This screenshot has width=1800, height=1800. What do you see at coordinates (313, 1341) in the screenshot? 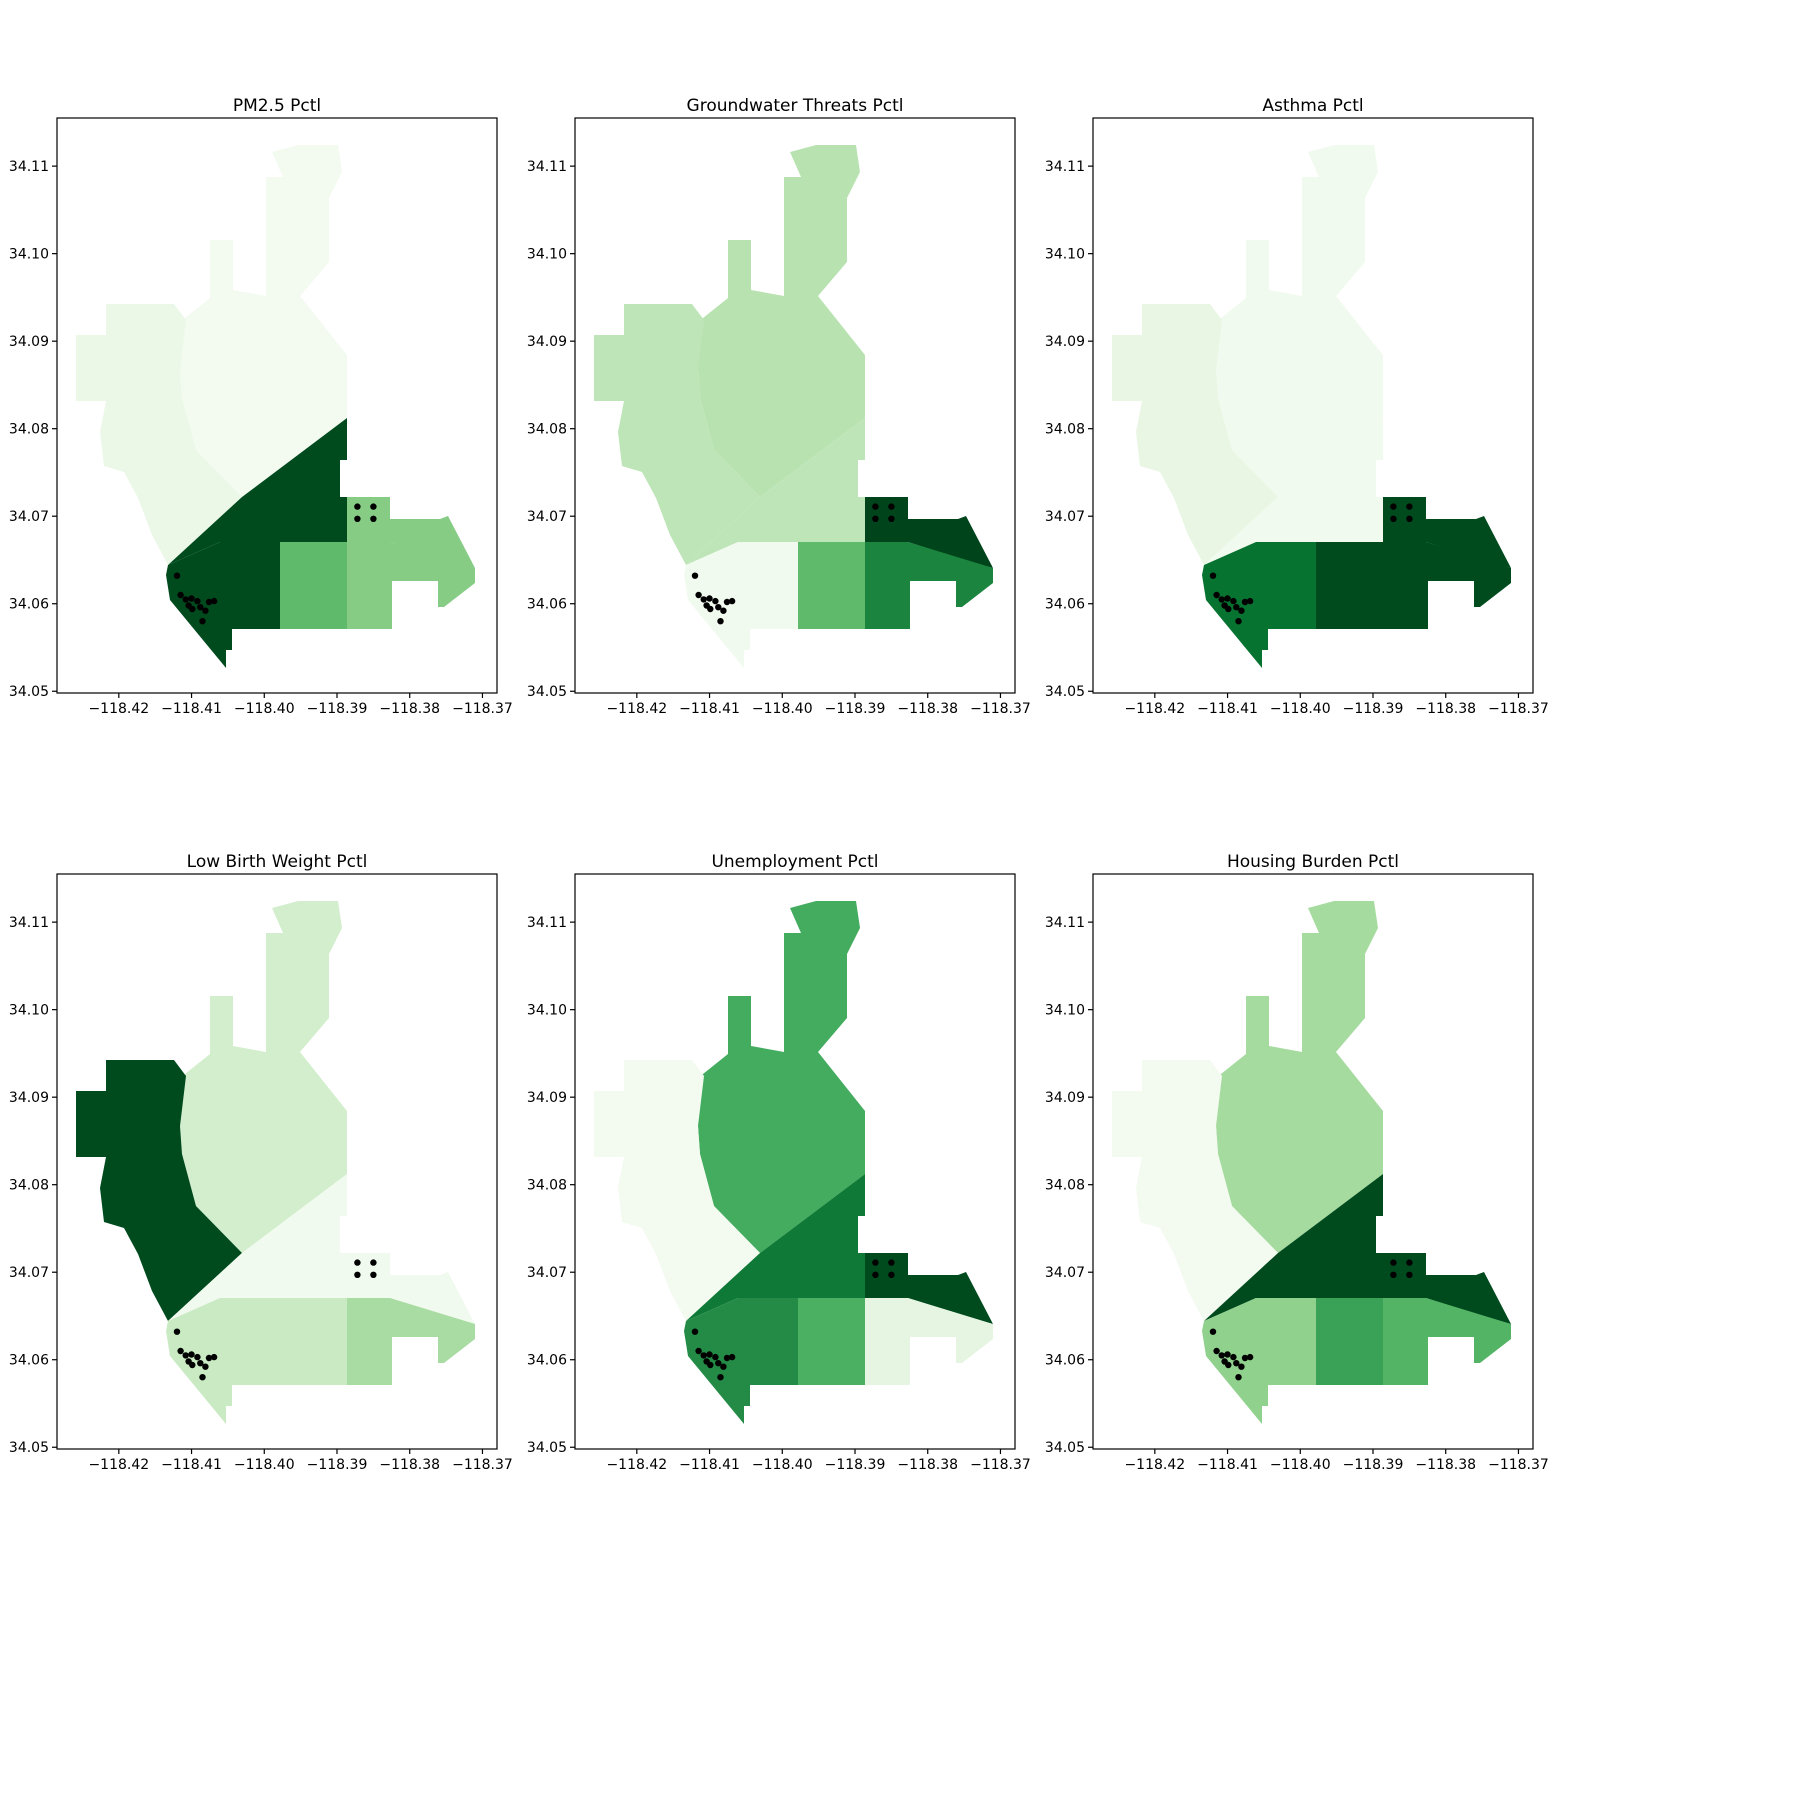
I see `tract-region-sm` at bounding box center [313, 1341].